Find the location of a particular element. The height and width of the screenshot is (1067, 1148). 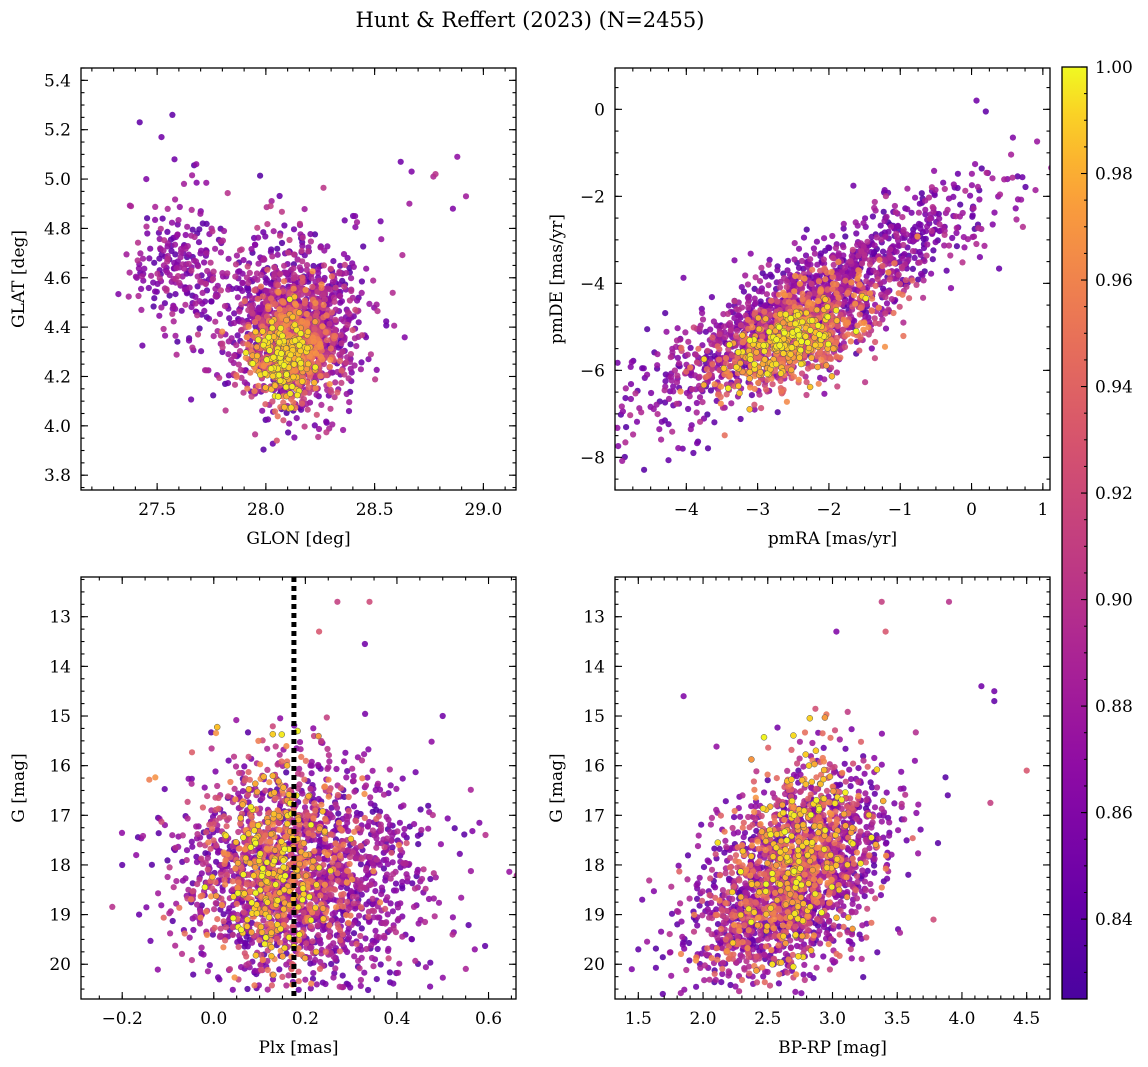

y-tick-label: −4 is located at coordinates (592, 284).